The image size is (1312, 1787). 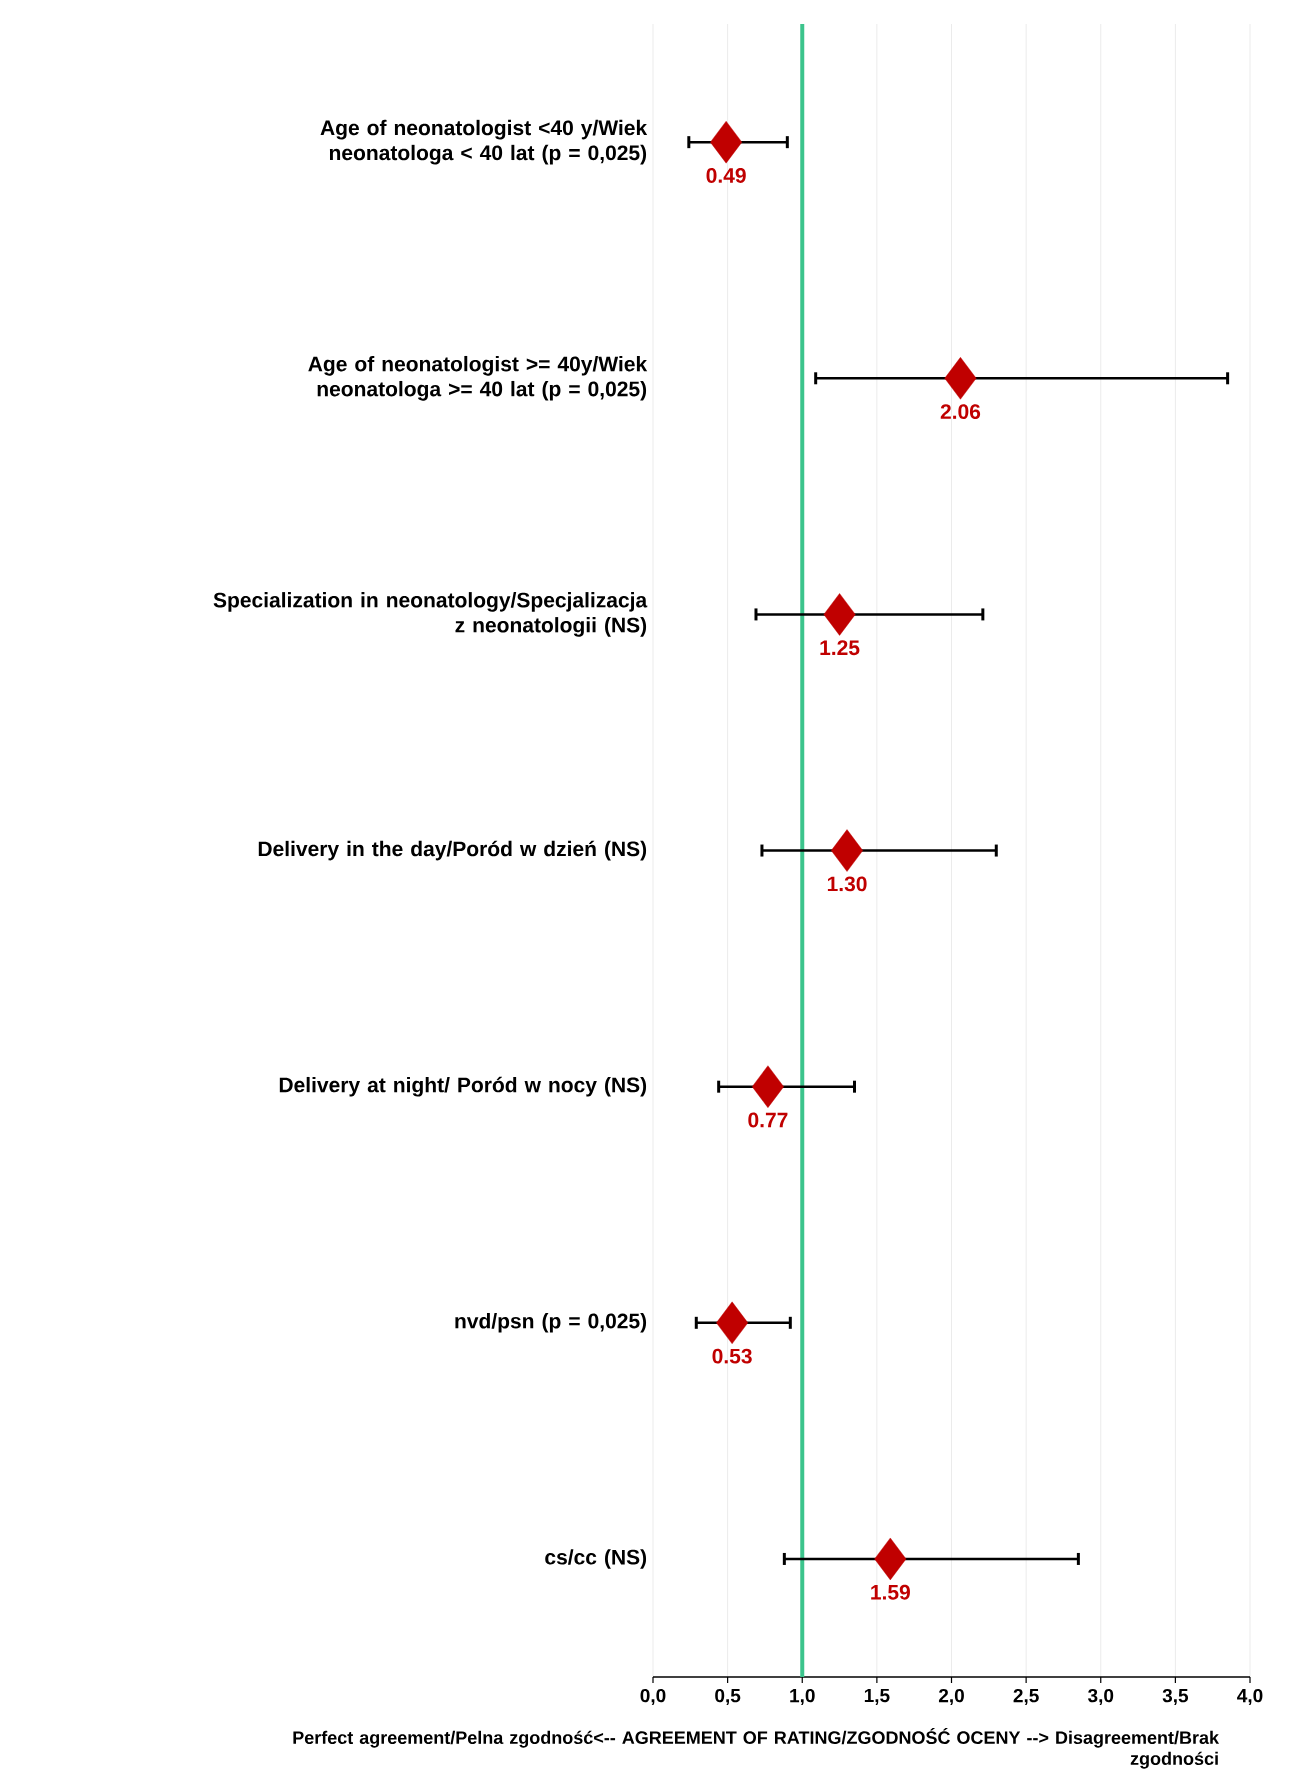 What do you see at coordinates (596, 1559) in the screenshot?
I see `y-tick-label: cs/cc (NS)` at bounding box center [596, 1559].